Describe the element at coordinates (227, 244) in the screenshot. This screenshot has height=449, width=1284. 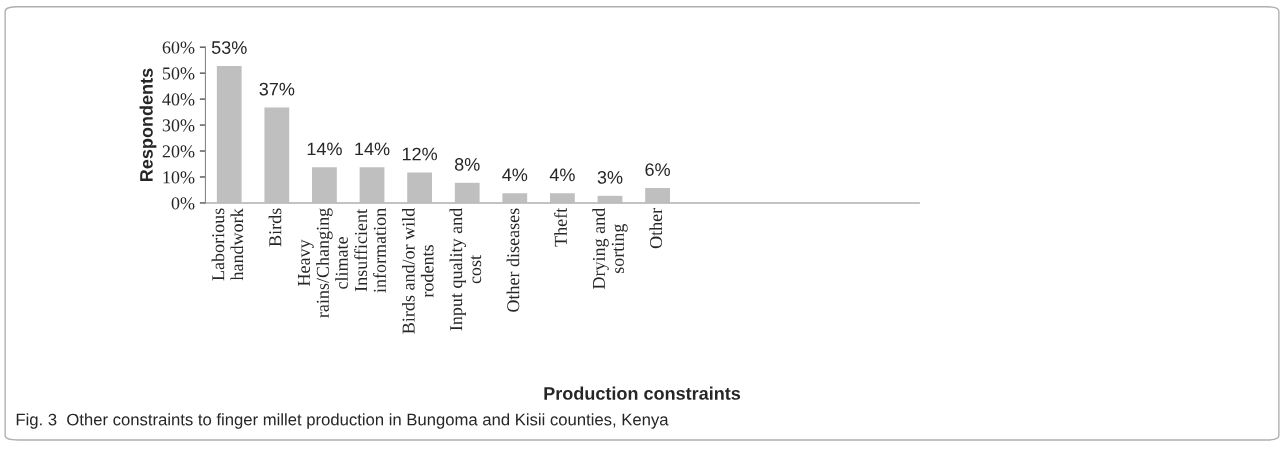
I see `x-tick-label: Laborious handwork` at that location.